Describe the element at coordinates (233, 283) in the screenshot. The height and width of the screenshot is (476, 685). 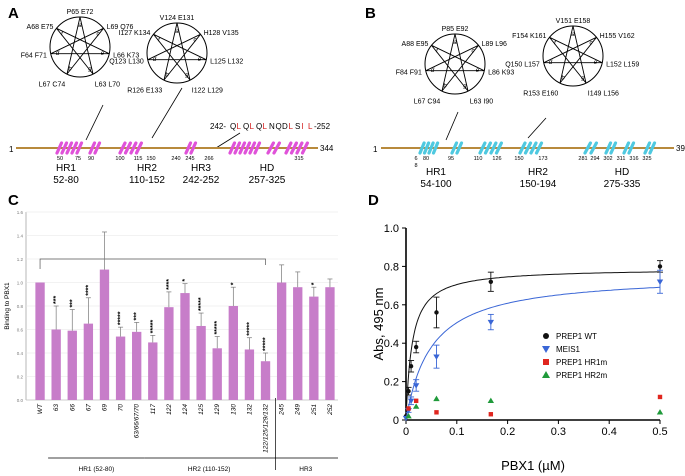
I see `panel-c-significance: *` at that location.